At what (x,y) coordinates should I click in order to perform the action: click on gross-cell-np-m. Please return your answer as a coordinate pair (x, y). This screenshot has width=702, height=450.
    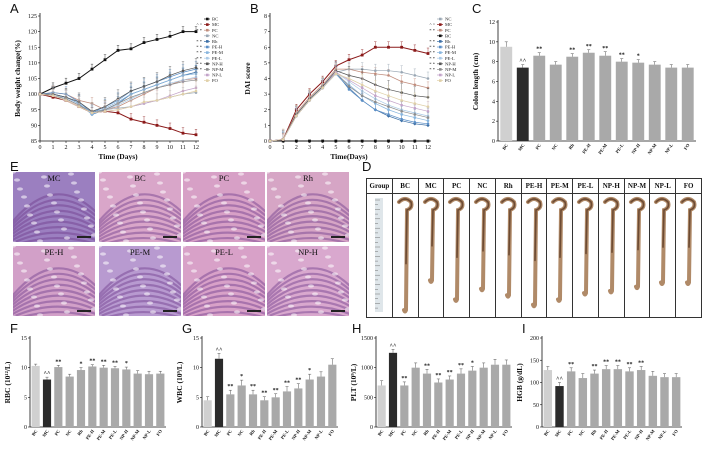
    Looking at the image, I should click on (637, 255).